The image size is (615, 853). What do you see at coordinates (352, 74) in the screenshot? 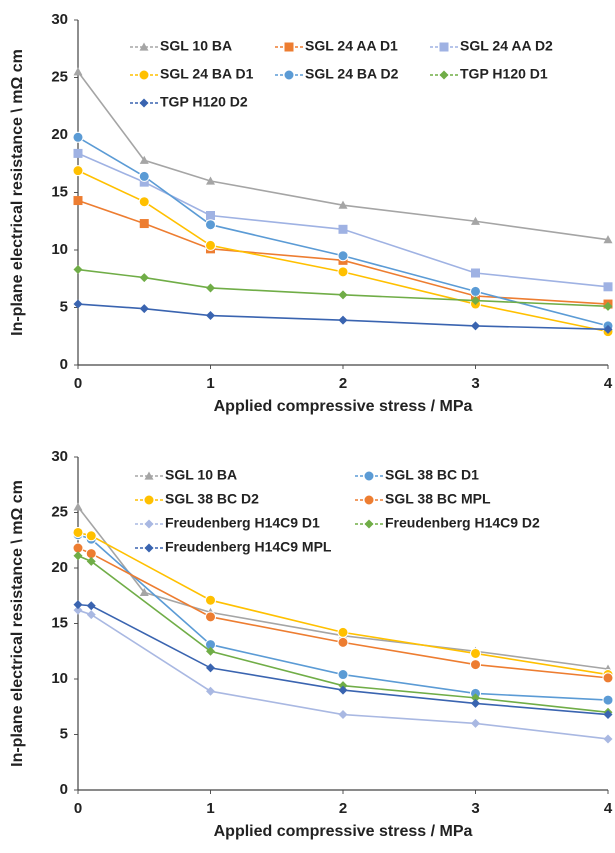
I see `legend-label: SGL 24 BA D2` at bounding box center [352, 74].